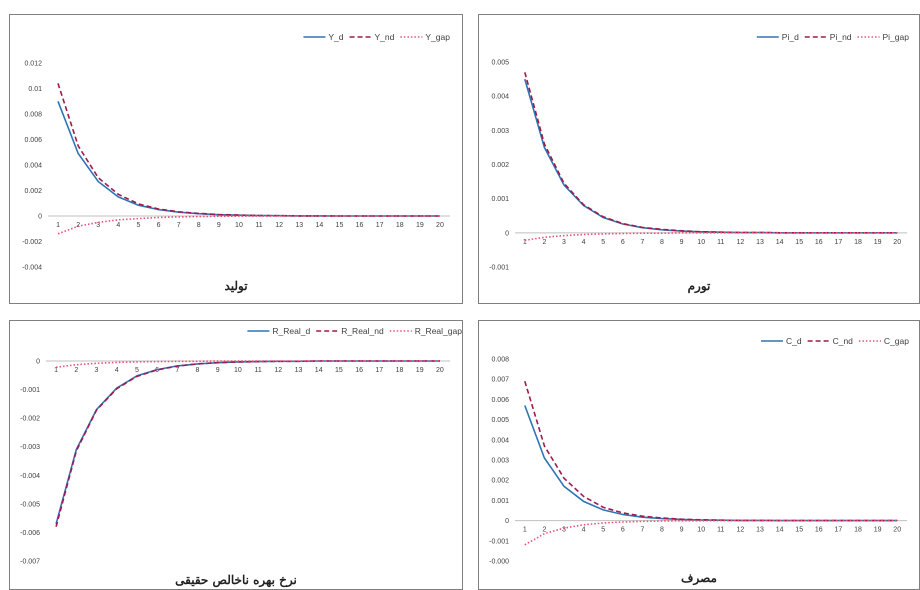 The width and height of the screenshot is (920, 590). I want to click on series-line-c-gap, so click(711, 532).